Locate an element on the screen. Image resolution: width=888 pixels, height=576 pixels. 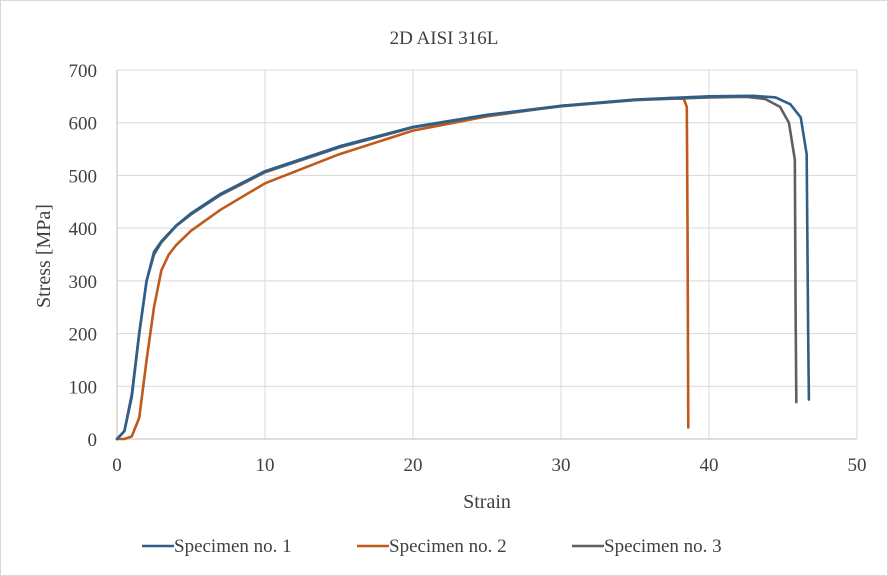
legend-label-specimen-1: Specimen no. 1 is located at coordinates (233, 546).